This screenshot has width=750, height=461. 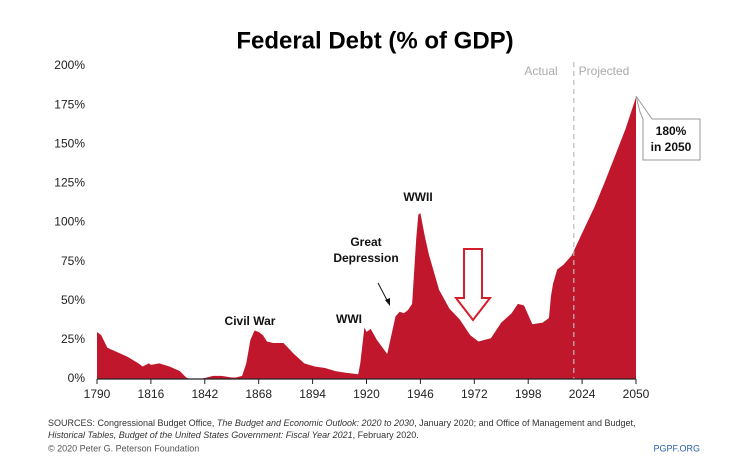 I want to click on y-tick-label: 150%, so click(x=69, y=143).